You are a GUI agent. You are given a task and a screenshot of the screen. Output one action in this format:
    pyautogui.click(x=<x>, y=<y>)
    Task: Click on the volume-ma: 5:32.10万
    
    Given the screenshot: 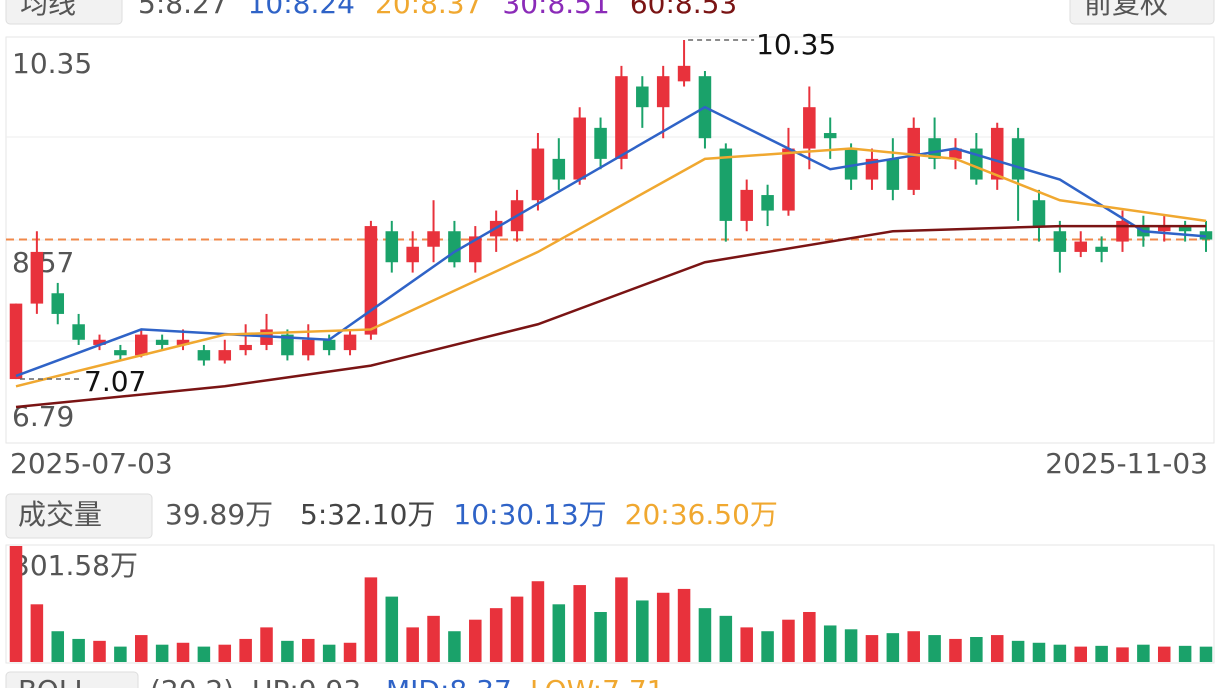 What is the action you would take?
    pyautogui.click(x=367, y=514)
    